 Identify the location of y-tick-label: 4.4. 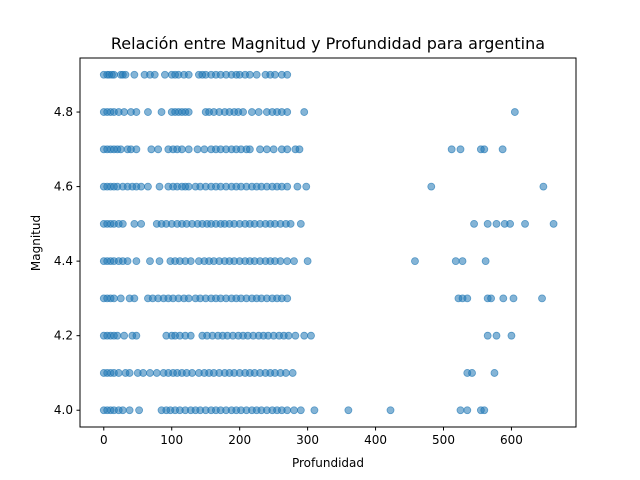
(63, 261).